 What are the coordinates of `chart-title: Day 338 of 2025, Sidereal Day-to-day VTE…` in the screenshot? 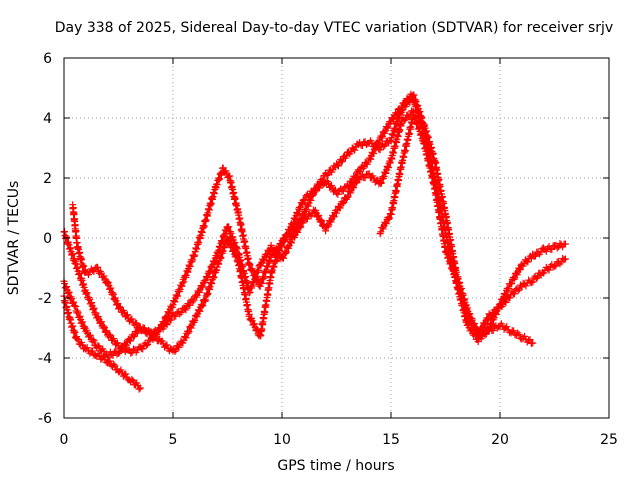 It's located at (334, 28).